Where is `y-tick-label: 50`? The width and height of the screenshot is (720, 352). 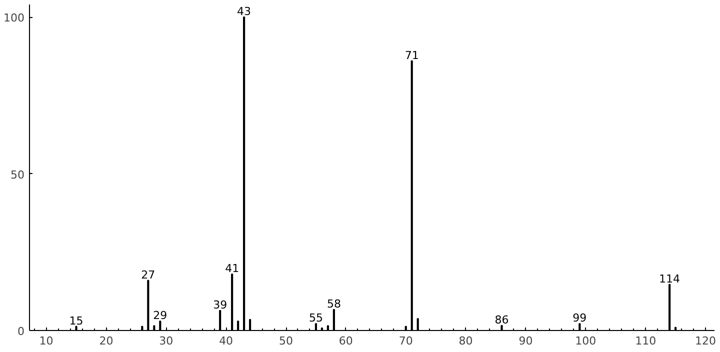 y-tick-label: 50 is located at coordinates (17, 175).